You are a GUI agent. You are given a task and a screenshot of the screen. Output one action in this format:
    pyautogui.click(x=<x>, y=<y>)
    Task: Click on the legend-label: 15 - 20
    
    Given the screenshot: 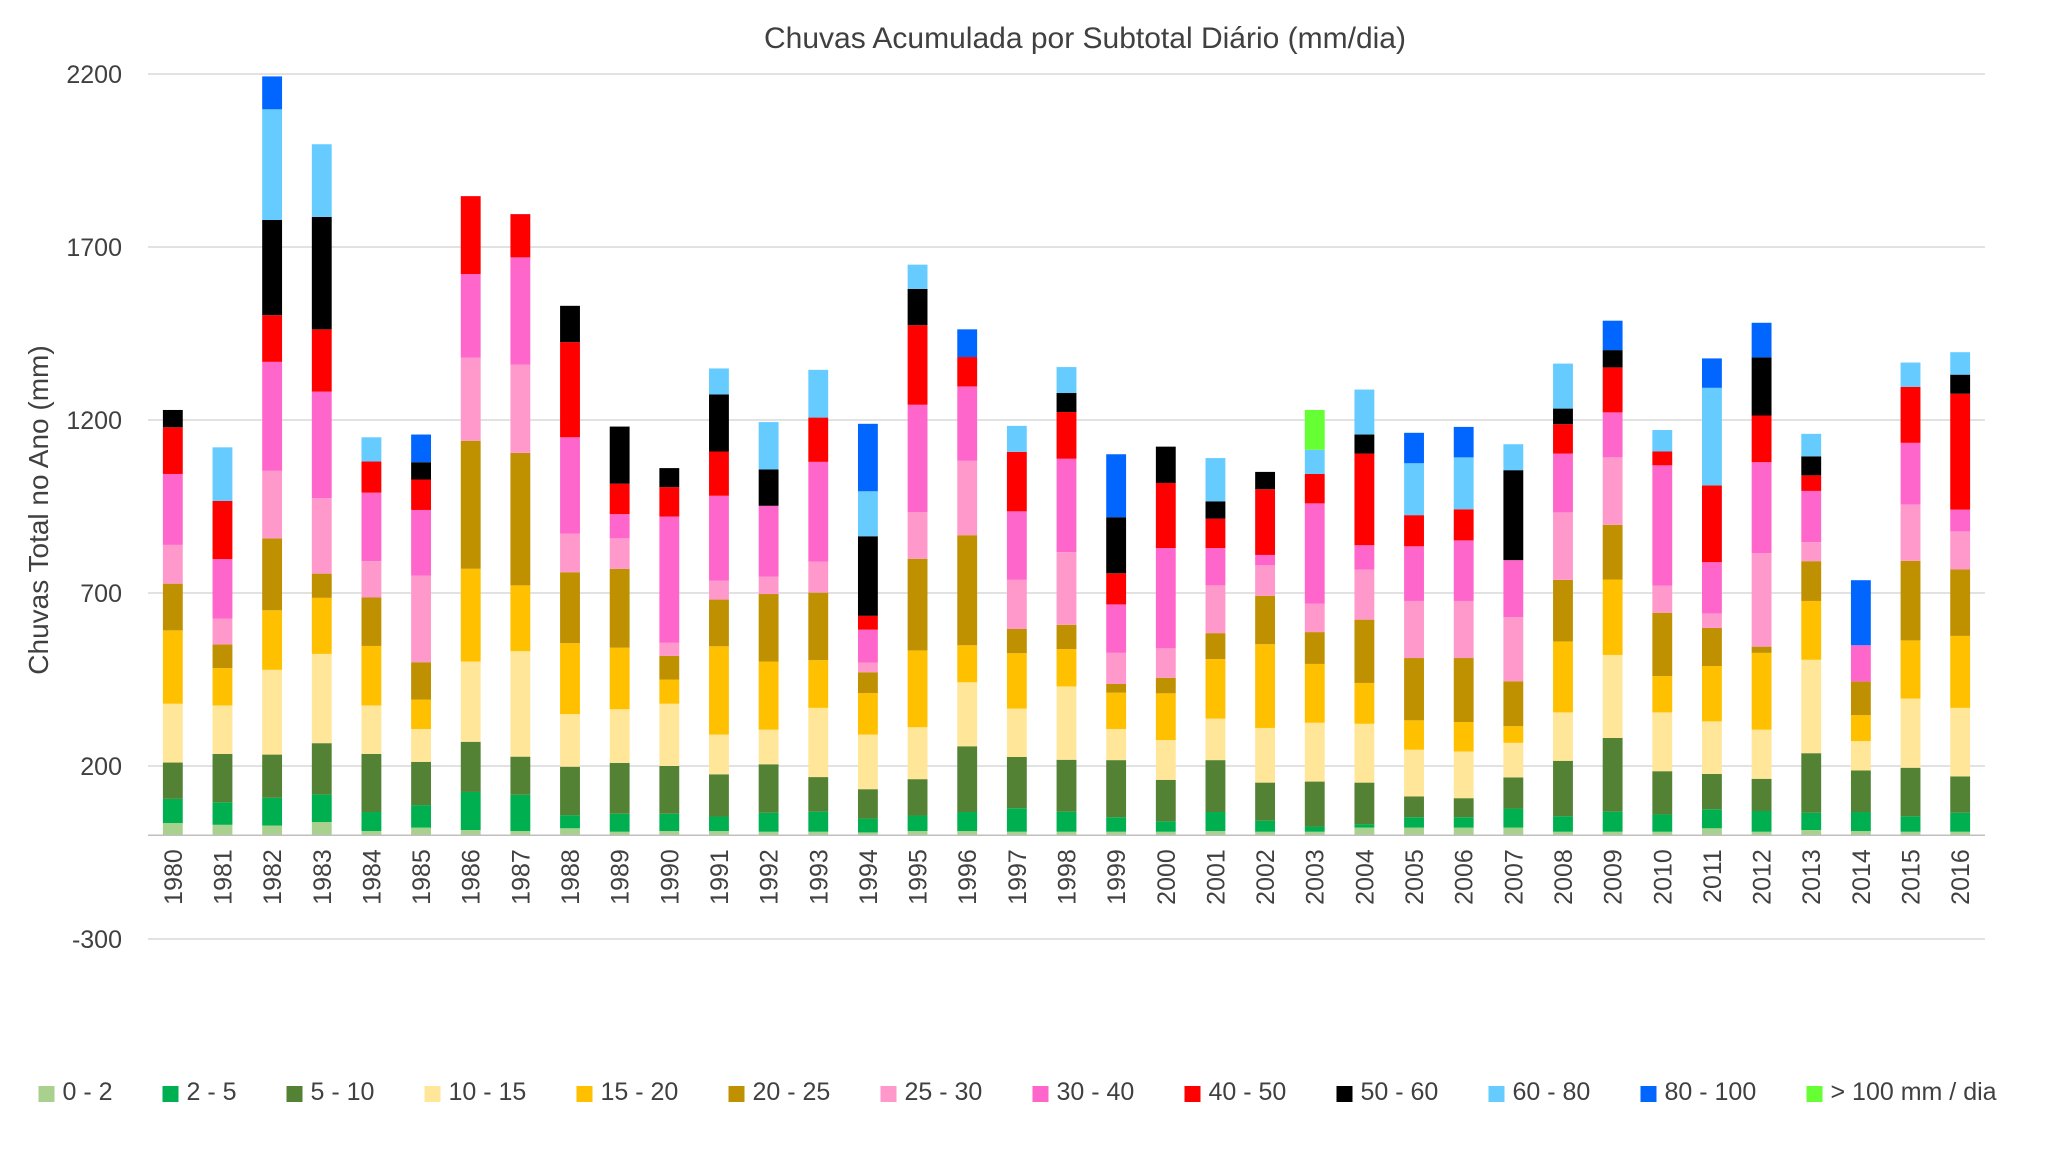 What is the action you would take?
    pyautogui.click(x=640, y=1092)
    